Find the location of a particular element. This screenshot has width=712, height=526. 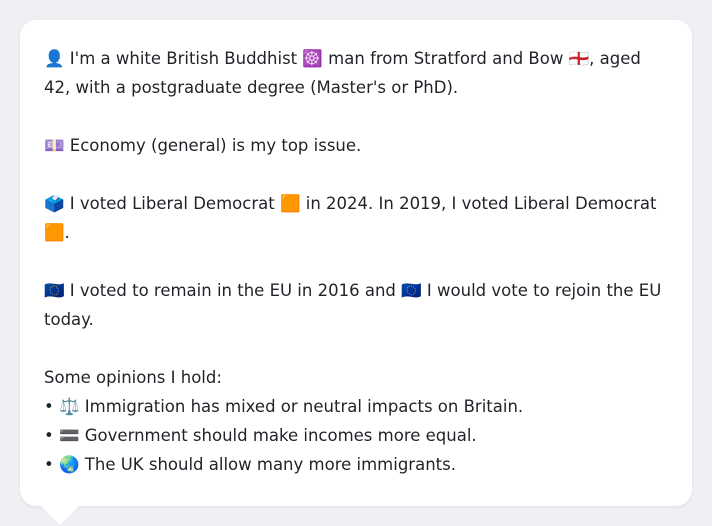

eu-text-b: I would vote to rejoin the EU today. is located at coordinates (353, 305).